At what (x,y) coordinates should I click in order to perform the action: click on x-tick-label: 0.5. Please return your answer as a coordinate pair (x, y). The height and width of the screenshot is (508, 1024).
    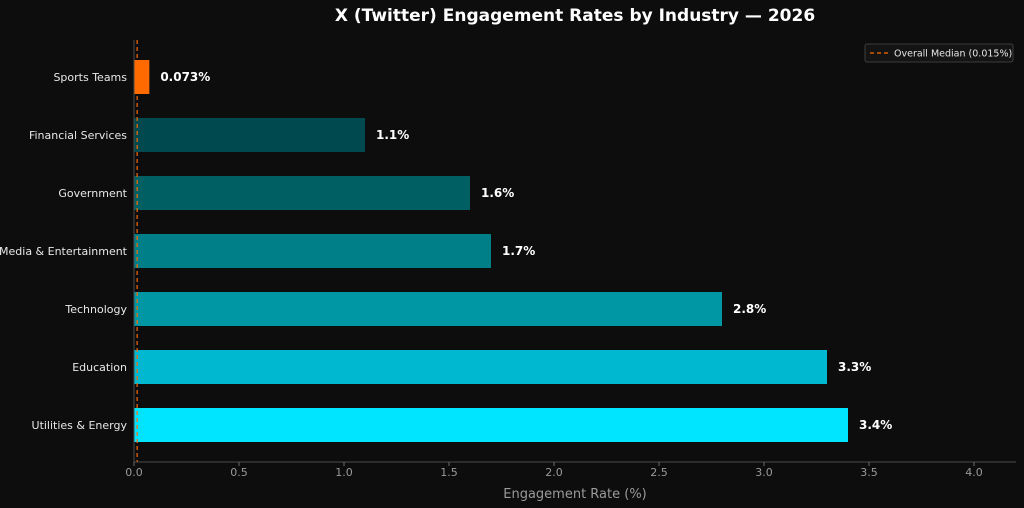
    Looking at the image, I should click on (239, 472).